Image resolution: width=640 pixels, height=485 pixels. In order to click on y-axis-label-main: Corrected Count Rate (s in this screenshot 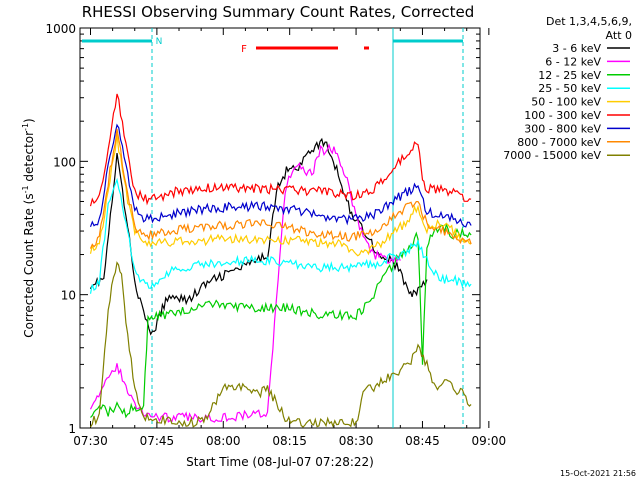, I will do `click(29, 265)`.